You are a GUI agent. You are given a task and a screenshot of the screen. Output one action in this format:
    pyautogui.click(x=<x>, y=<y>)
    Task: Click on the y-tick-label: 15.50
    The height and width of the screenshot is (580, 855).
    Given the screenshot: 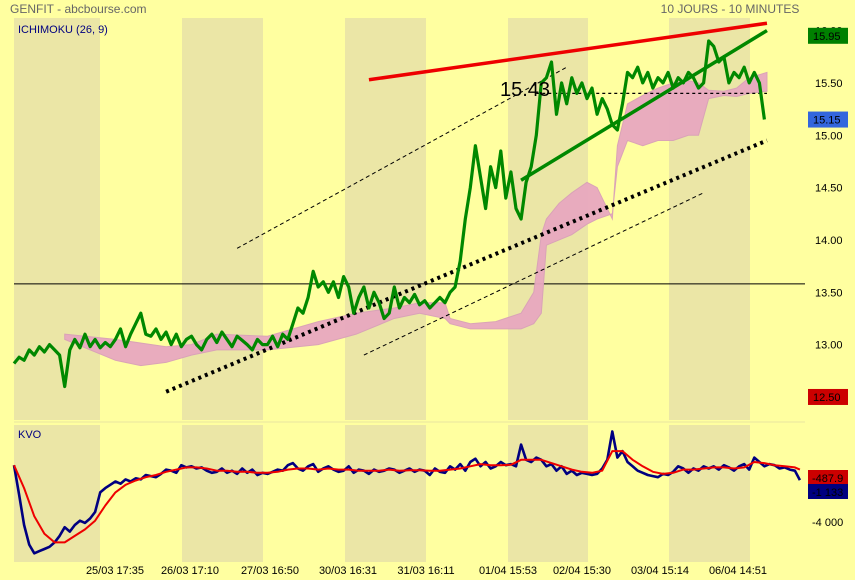 What is the action you would take?
    pyautogui.click(x=829, y=84)
    